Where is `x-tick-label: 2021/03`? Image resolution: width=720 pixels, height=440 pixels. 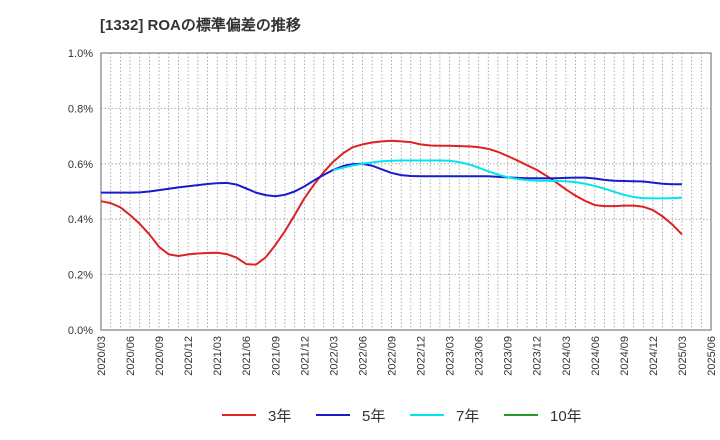 x-tick-label: 2021/03 is located at coordinates (218, 356).